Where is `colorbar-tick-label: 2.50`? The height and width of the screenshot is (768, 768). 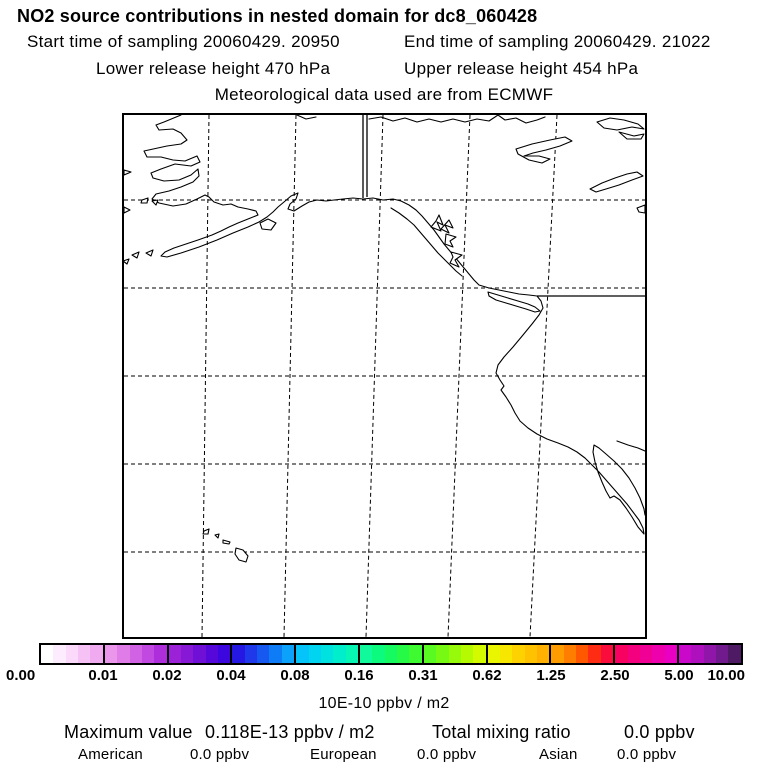
colorbar-tick-label: 2.50 is located at coordinates (615, 675).